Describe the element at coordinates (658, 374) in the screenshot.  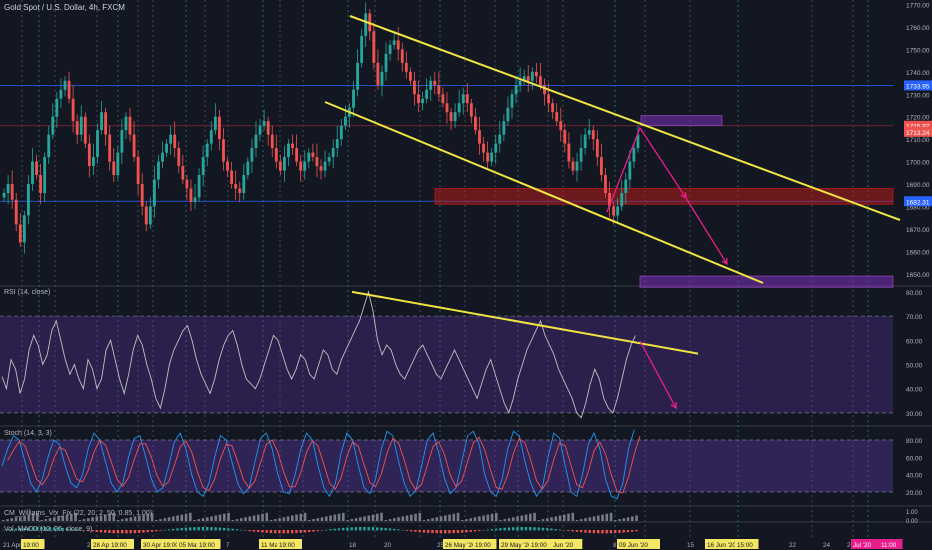
I see `rsi-projection-arrow` at that location.